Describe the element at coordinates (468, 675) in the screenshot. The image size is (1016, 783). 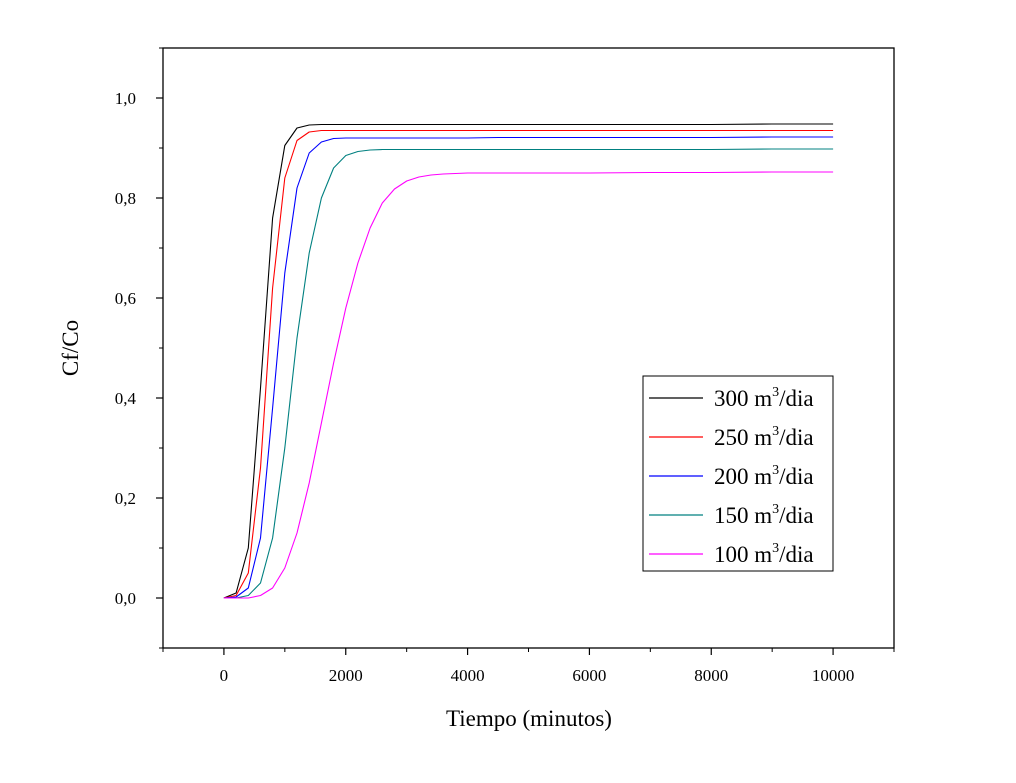
I see `x-tick-label: 4000` at that location.